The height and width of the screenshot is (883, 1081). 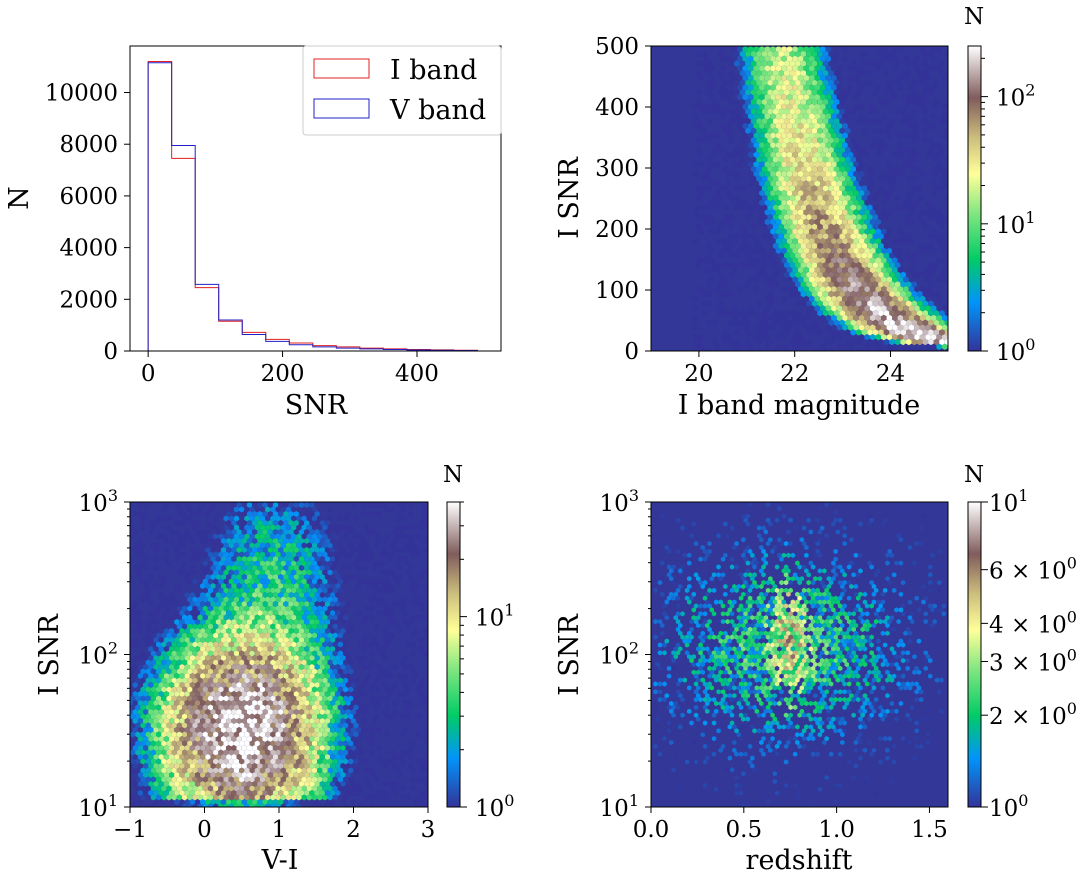 What do you see at coordinates (1015, 350) in the screenshot?
I see `mag-cb-tick-label: 10⁰` at bounding box center [1015, 350].